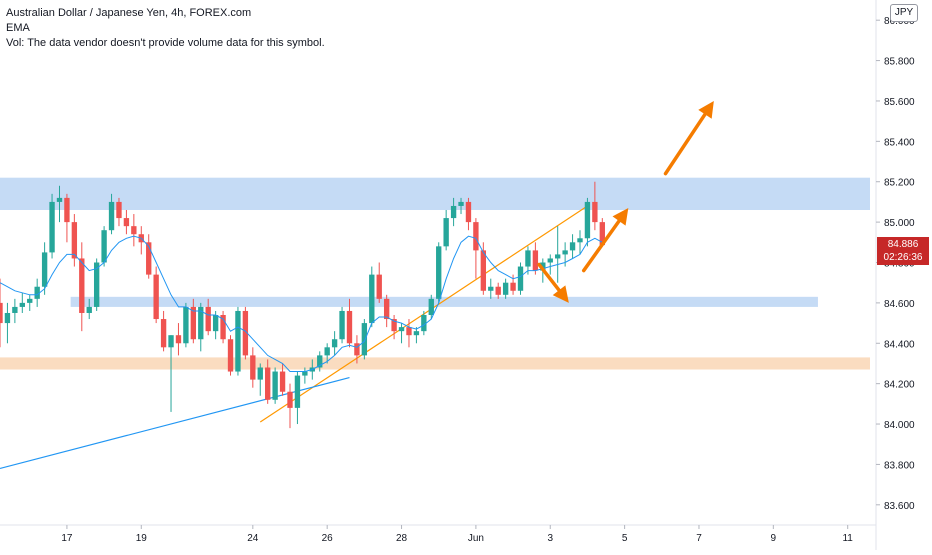  I want to click on time-tick-label: 9, so click(774, 538).